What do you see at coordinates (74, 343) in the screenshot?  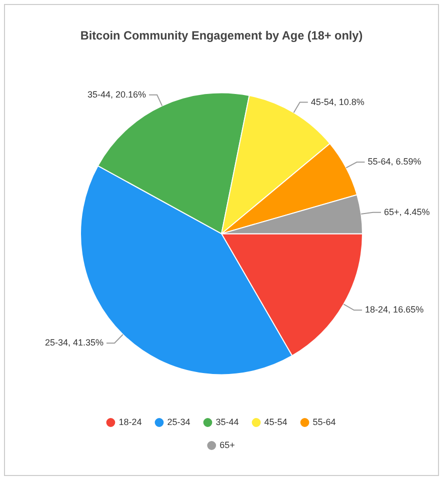 I see `data-label: 25-34, 41.35%` at bounding box center [74, 343].